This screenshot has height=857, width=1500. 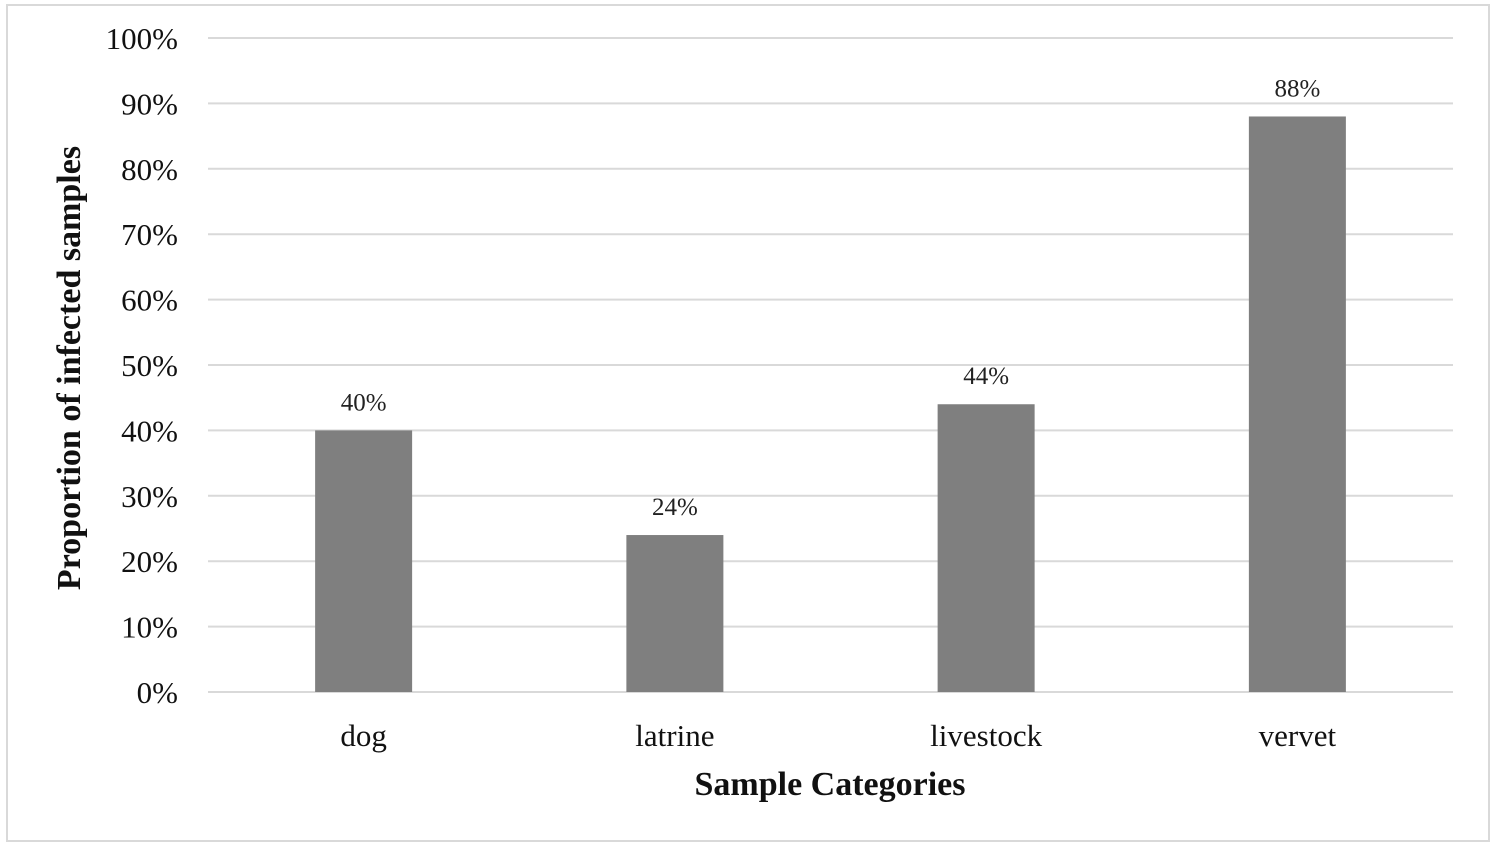 I want to click on y-tick-label: 90%, so click(x=149, y=103).